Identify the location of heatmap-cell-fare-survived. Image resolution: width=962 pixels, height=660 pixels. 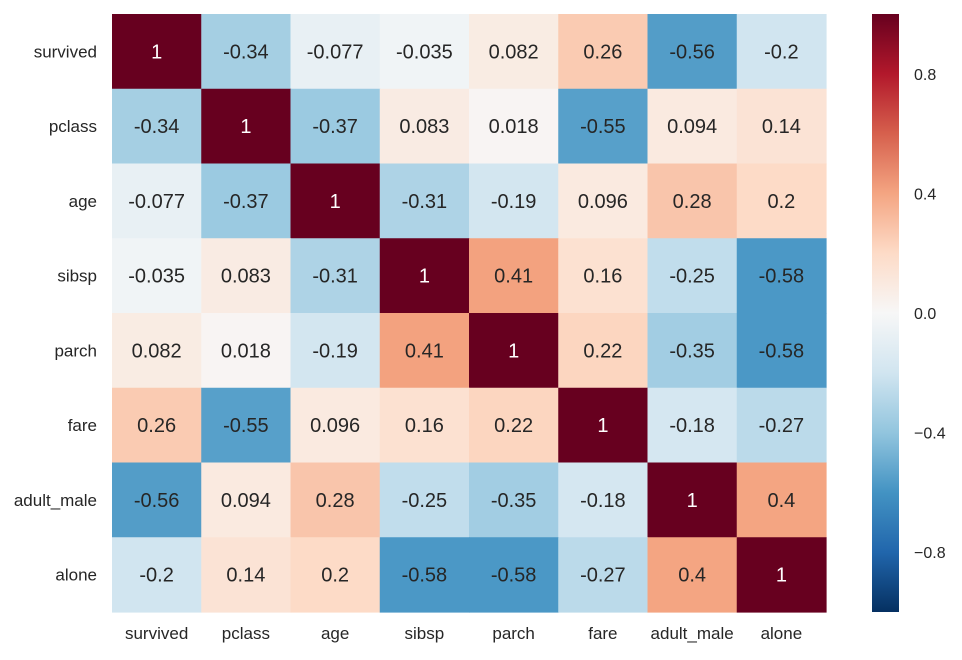
(157, 425).